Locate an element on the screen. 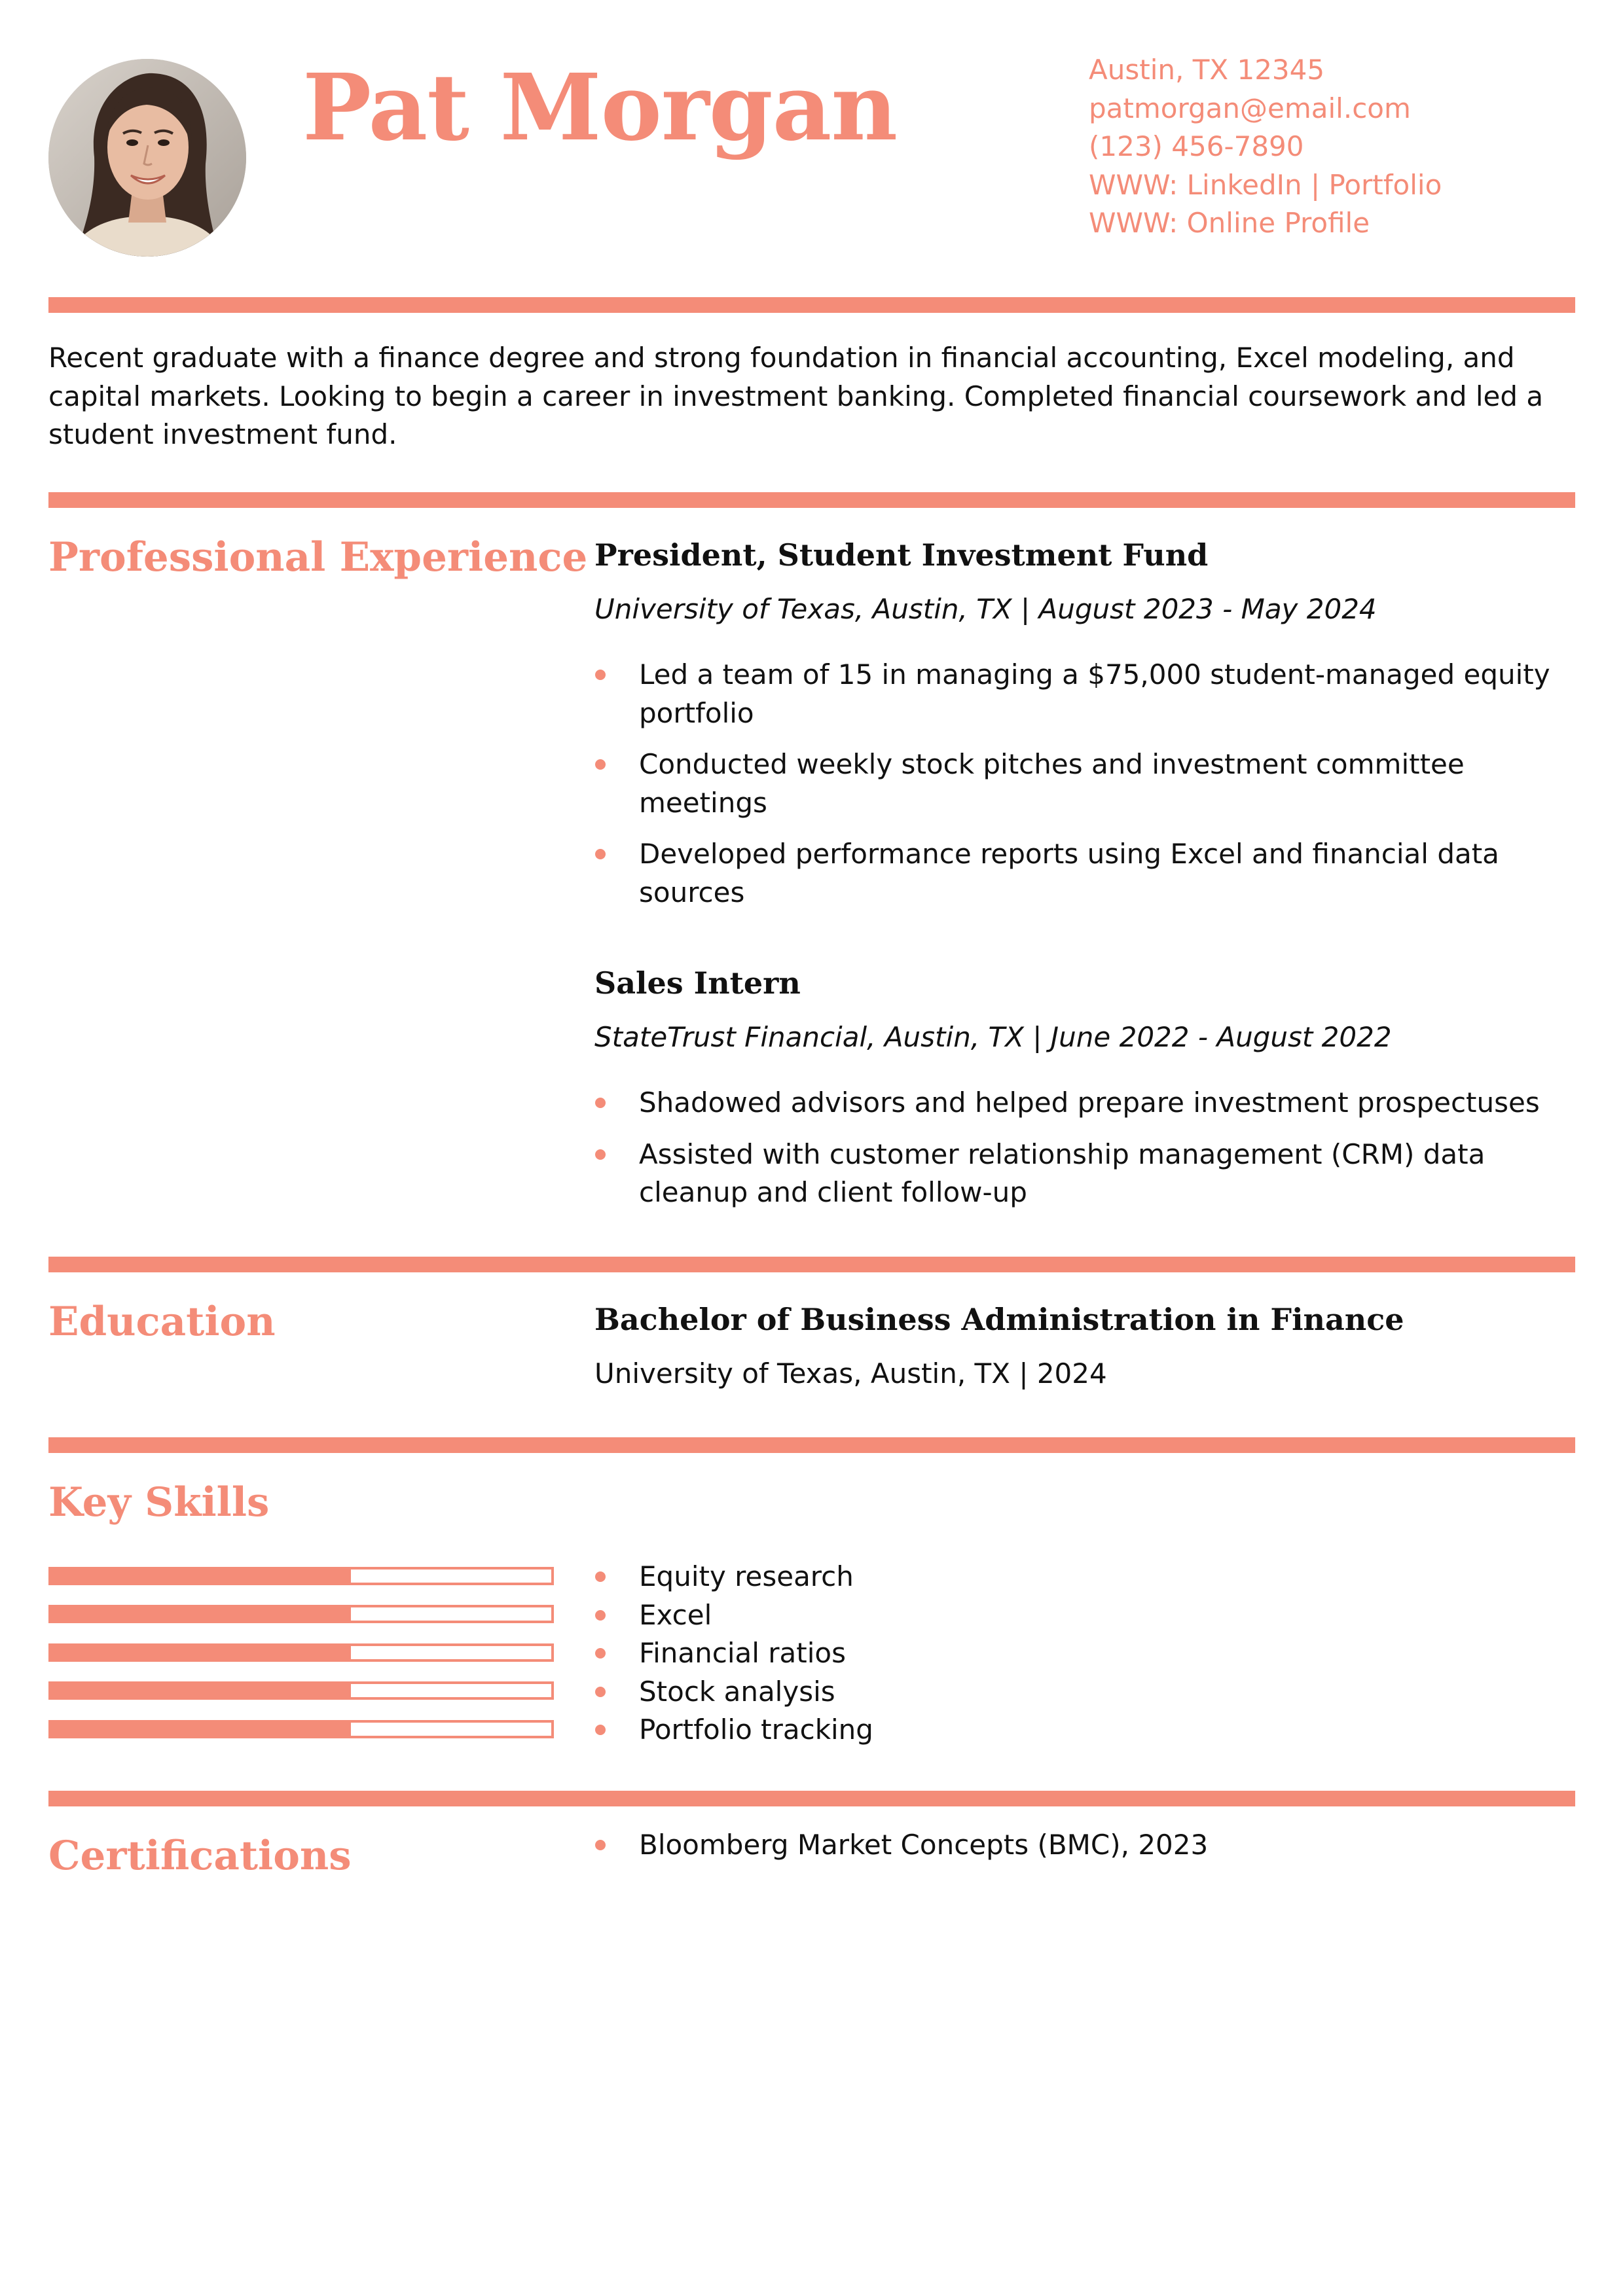 This screenshot has height=2296, width=1623. job-org: University of Texas is located at coordinates (724, 609).